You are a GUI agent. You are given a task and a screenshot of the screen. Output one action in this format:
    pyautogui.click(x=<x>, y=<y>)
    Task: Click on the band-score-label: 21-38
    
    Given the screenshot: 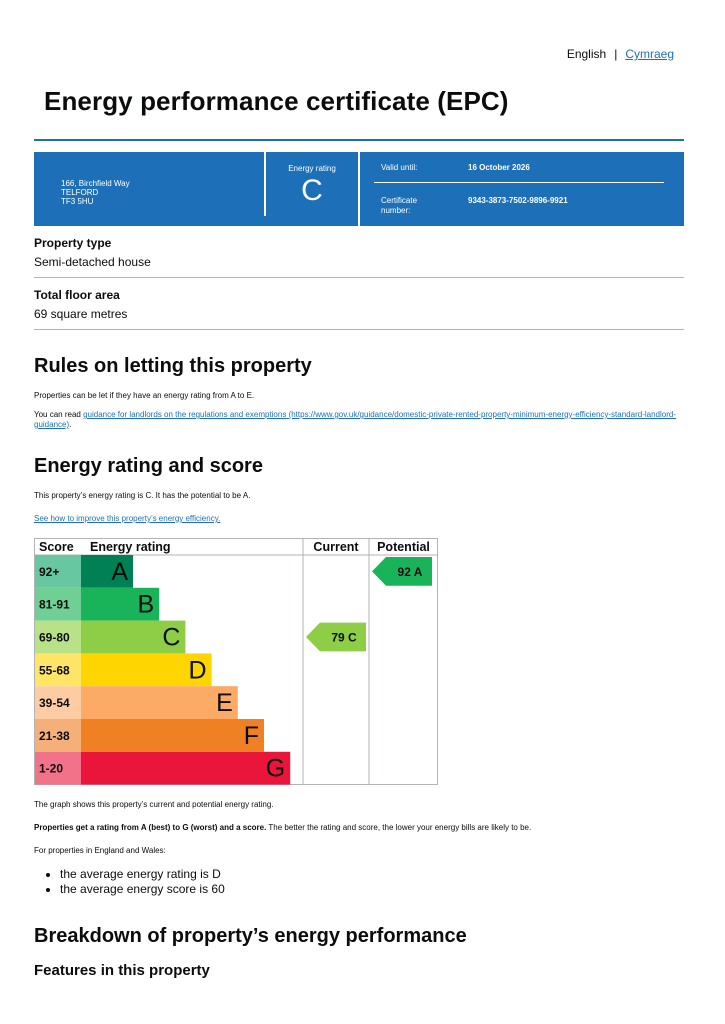 What is the action you would take?
    pyautogui.click(x=54, y=736)
    